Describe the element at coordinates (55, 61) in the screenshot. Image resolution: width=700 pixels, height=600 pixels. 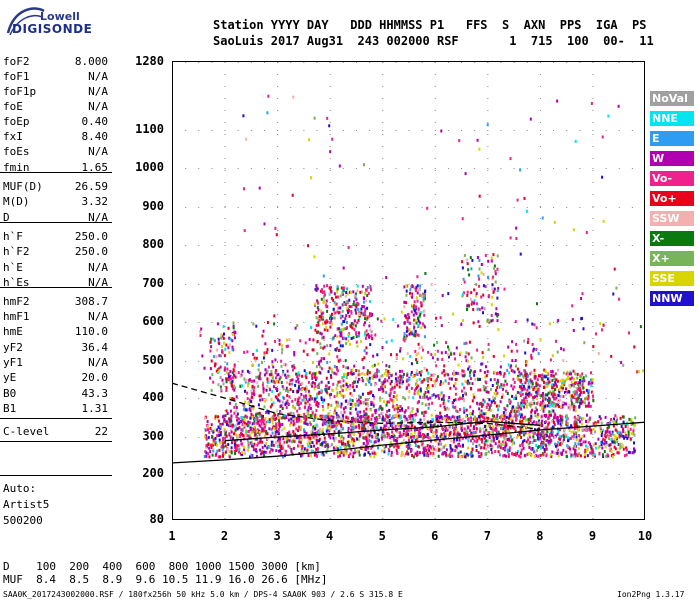
I see `param-row-fof2: foF2 8.000` at that location.